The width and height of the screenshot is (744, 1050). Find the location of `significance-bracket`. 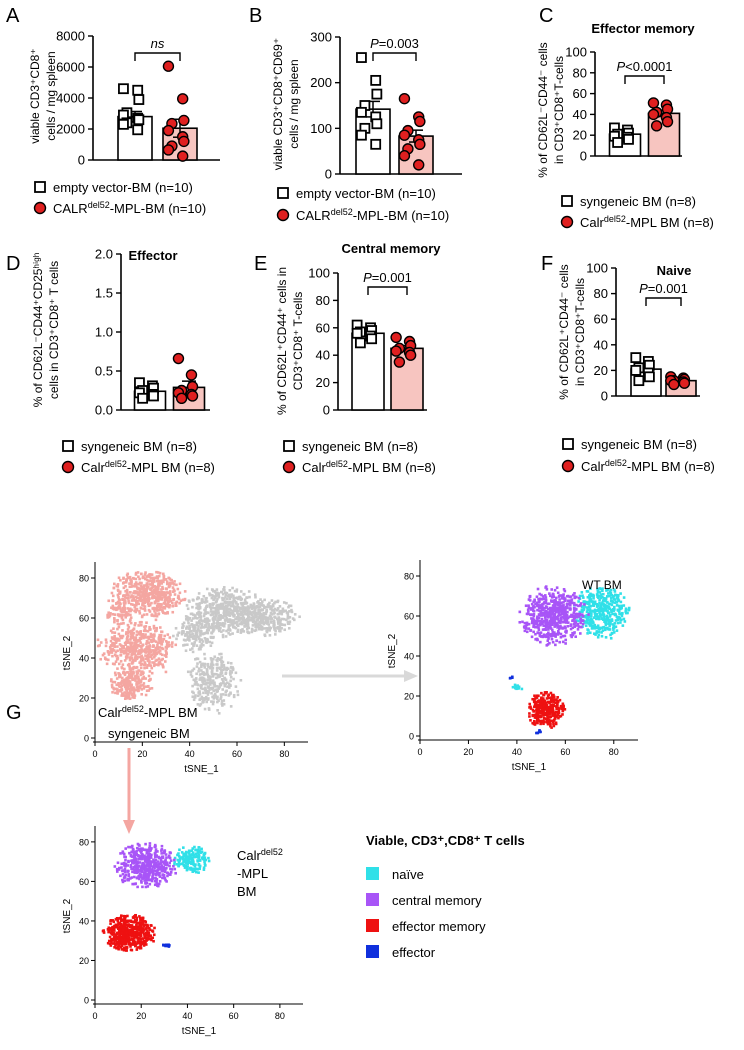

significance-bracket is located at coordinates (157, 56).